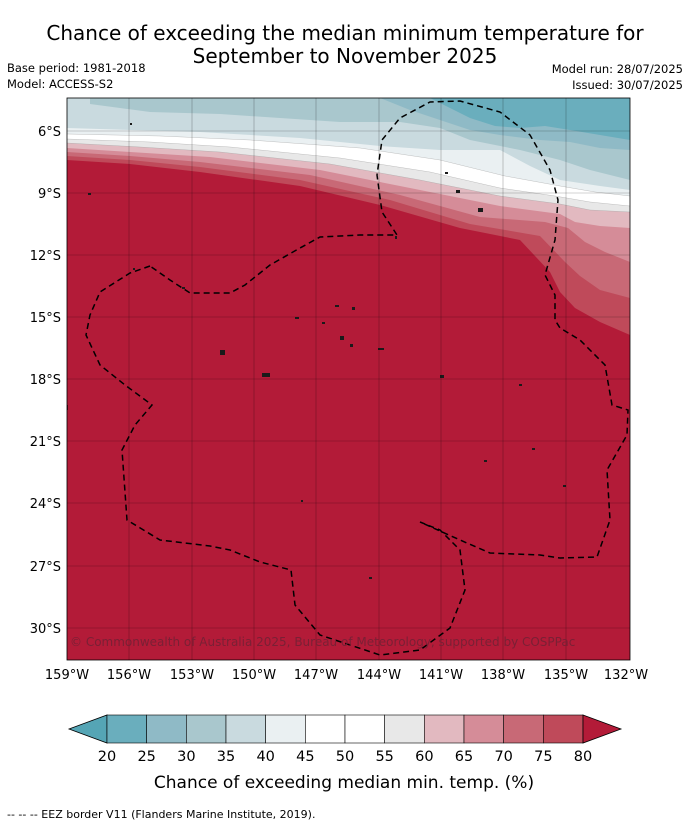  I want to click on issued-date: Issued: 30/07/2025, so click(627, 85).